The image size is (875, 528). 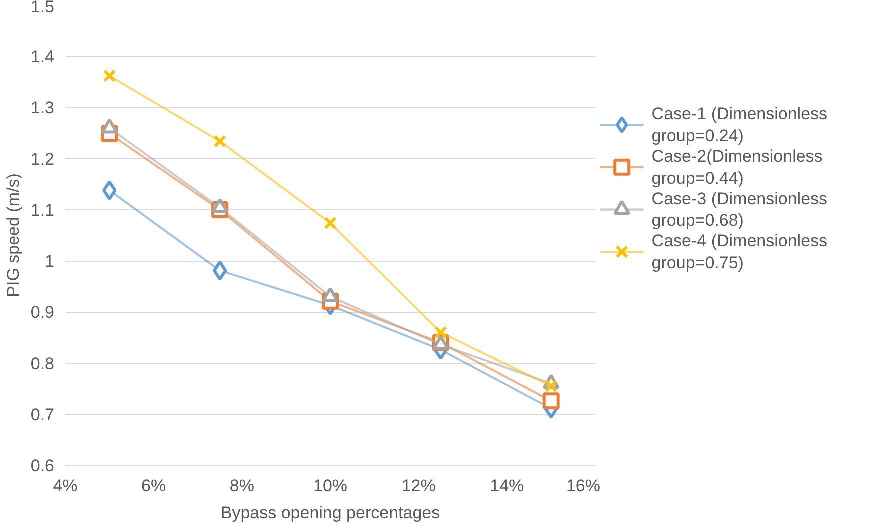 I want to click on y-tick-label: 1.4, so click(x=42, y=57).